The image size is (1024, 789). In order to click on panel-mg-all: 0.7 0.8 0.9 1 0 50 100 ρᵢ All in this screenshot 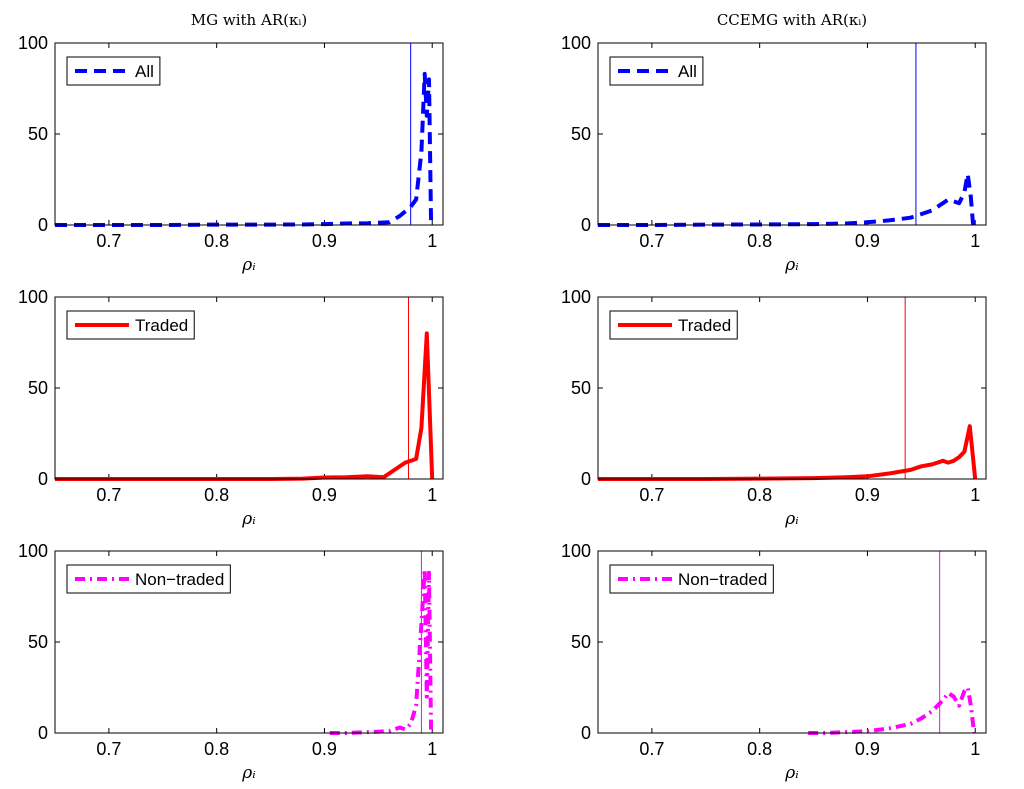, I will do `click(231, 154)`.